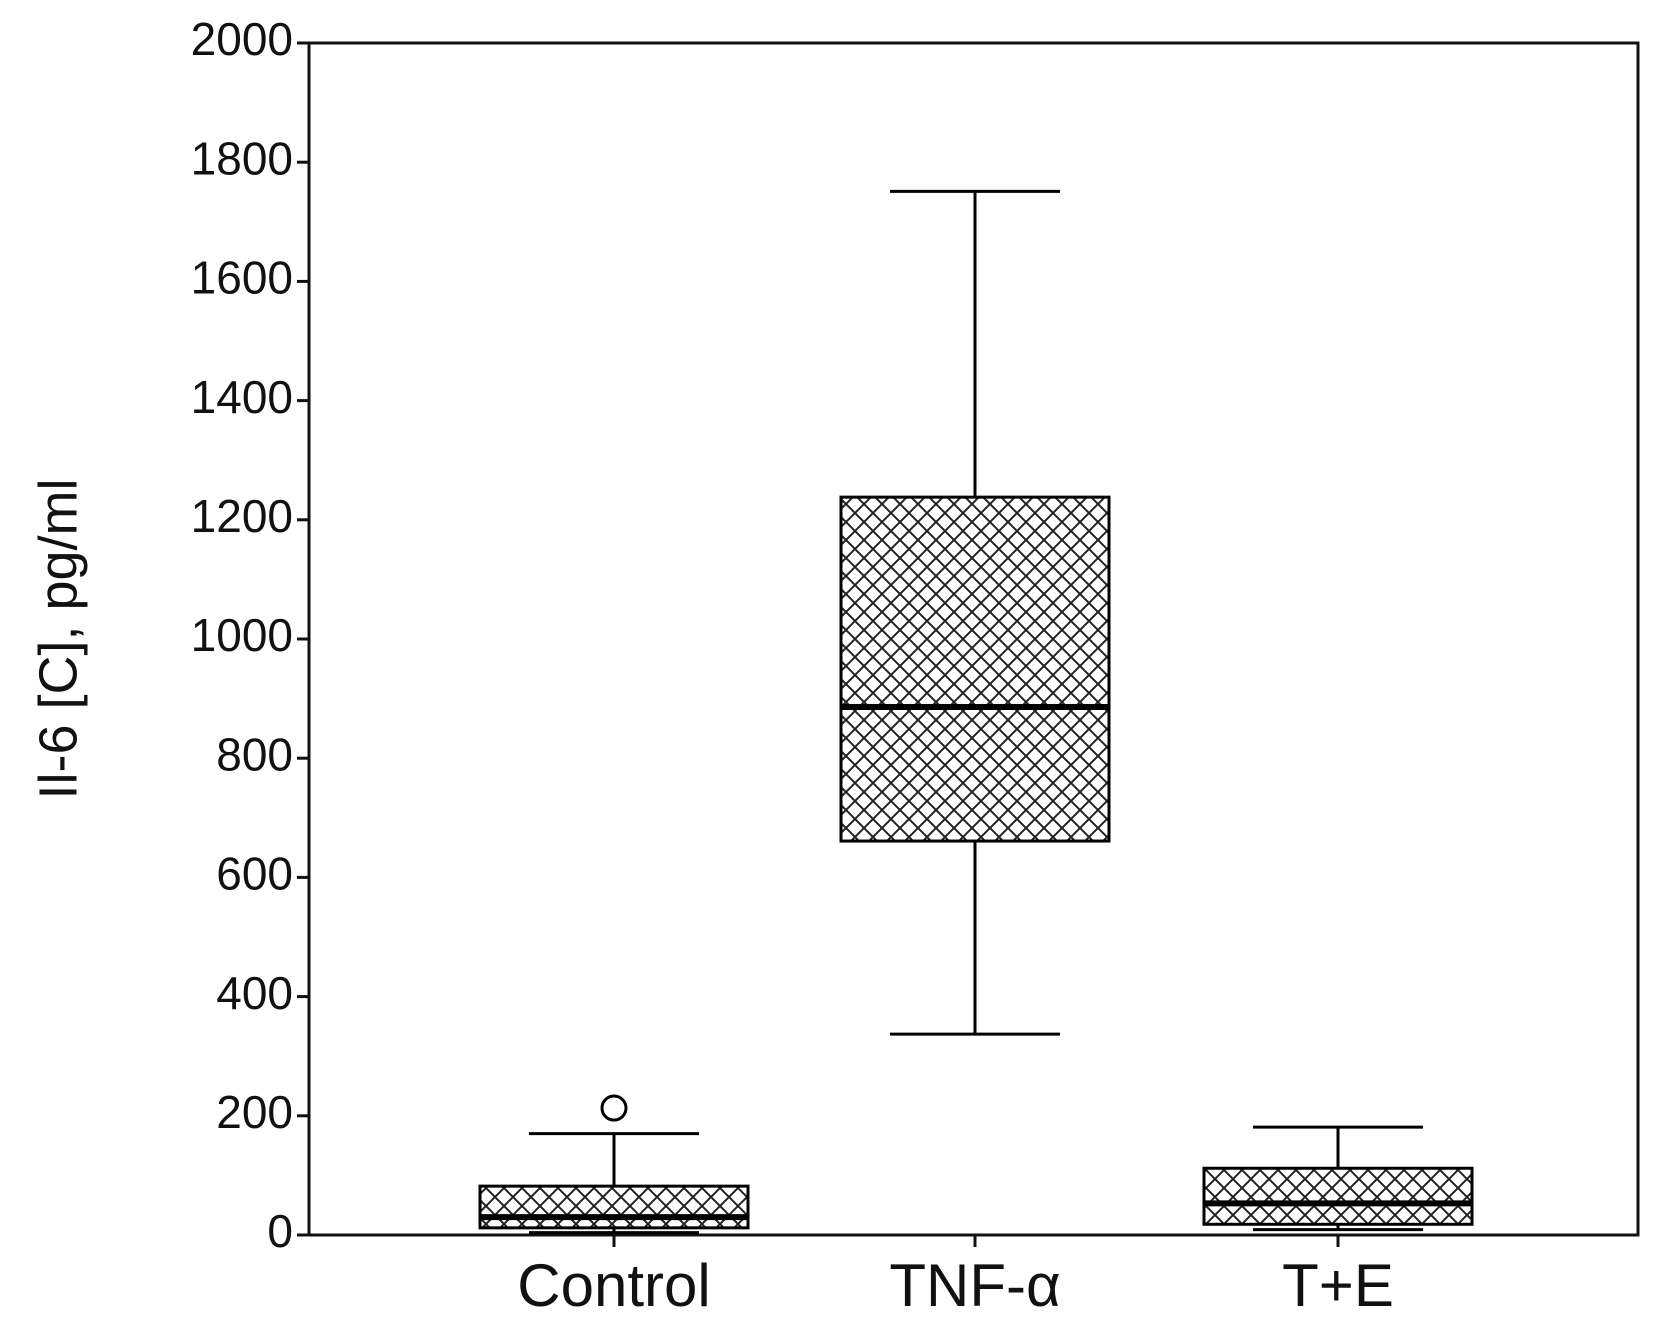  What do you see at coordinates (242, 516) in the screenshot?
I see `y-tick-label: 1200` at bounding box center [242, 516].